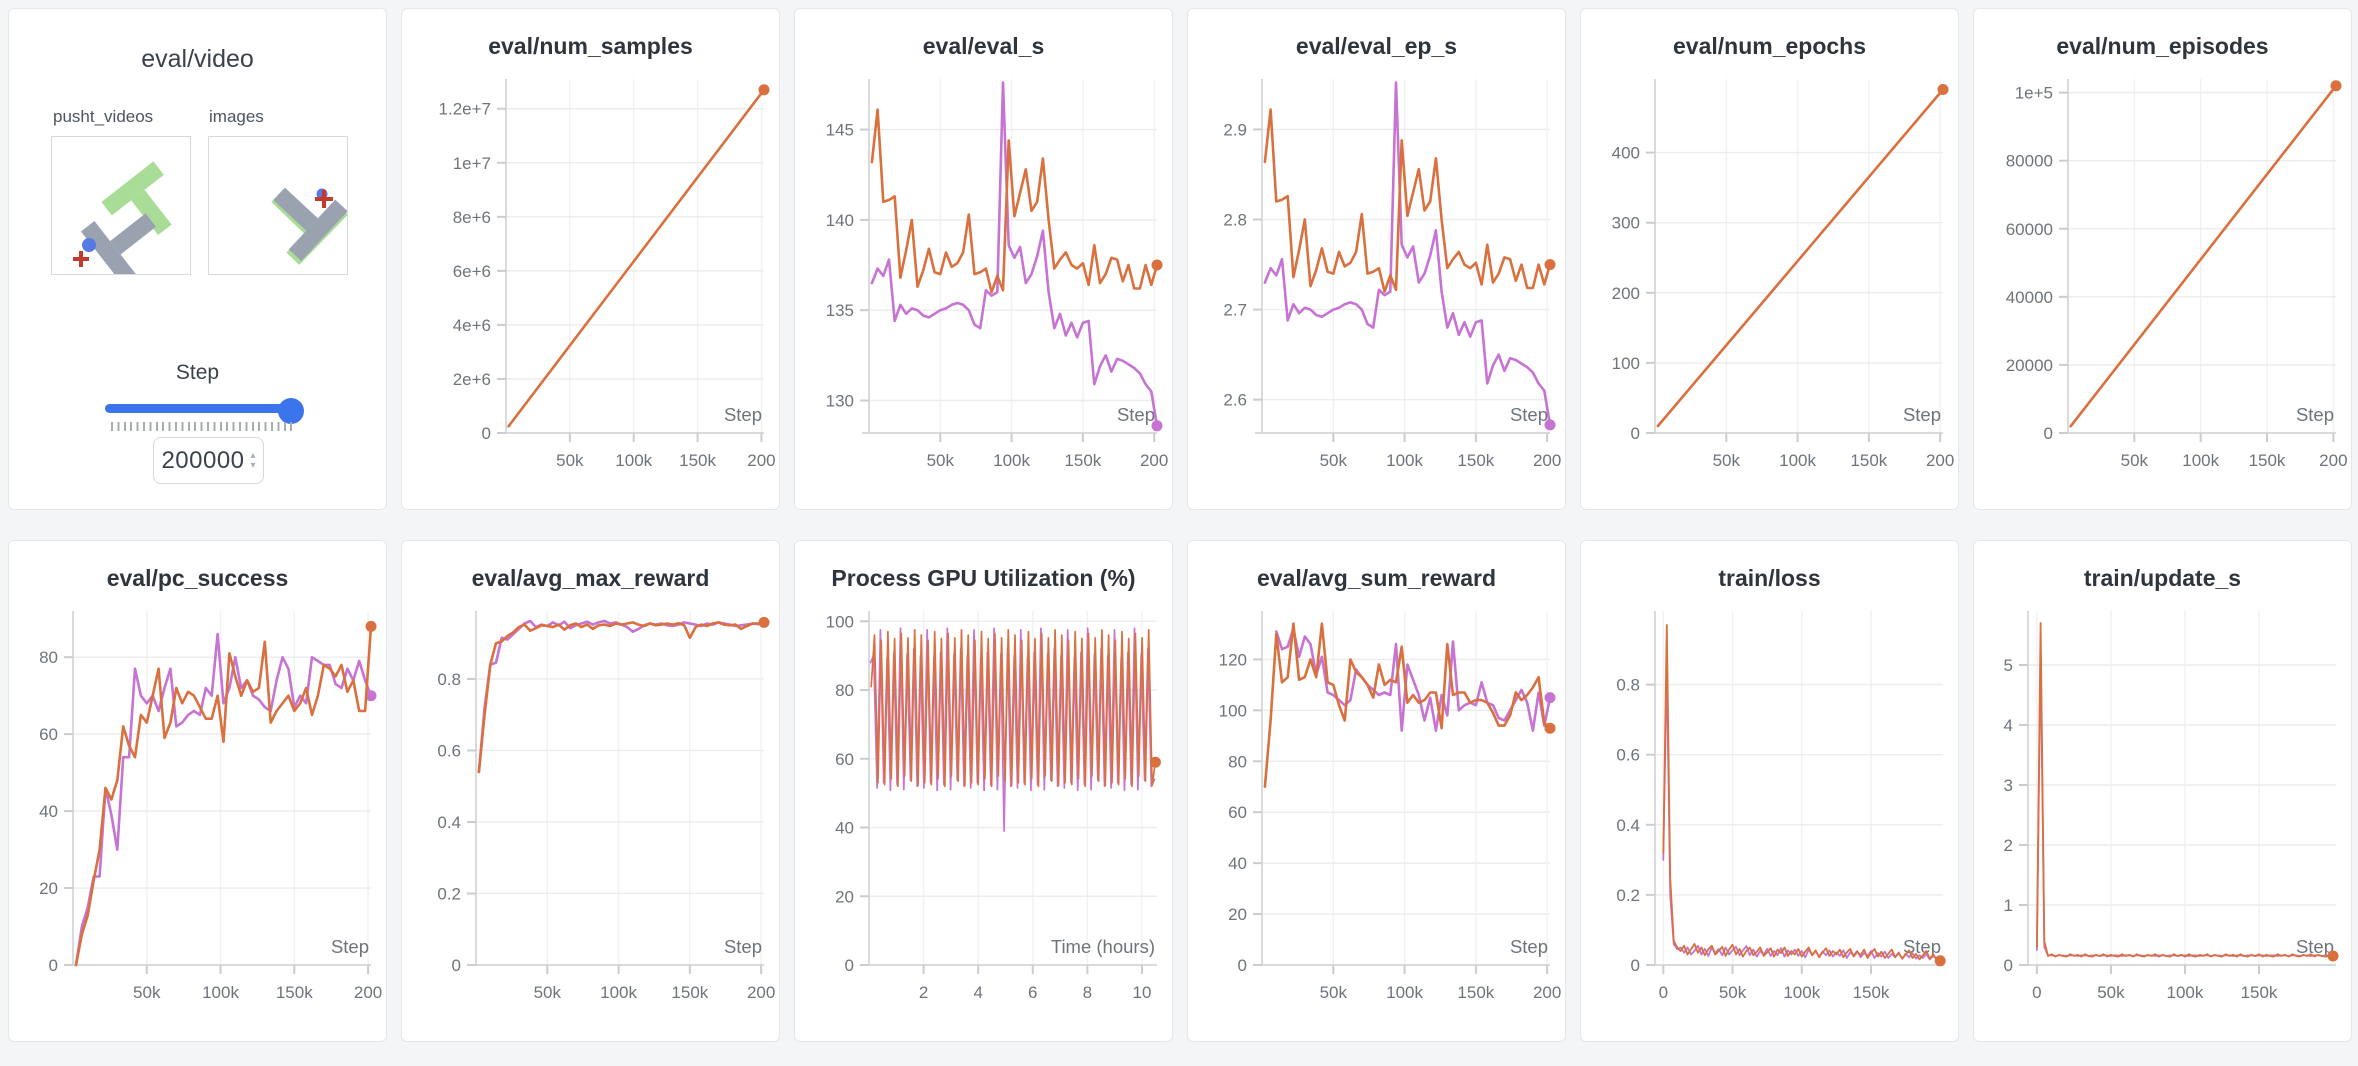 The height and width of the screenshot is (1066, 2358). Describe the element at coordinates (2008, 665) in the screenshot. I see `svg-text: 5` at that location.